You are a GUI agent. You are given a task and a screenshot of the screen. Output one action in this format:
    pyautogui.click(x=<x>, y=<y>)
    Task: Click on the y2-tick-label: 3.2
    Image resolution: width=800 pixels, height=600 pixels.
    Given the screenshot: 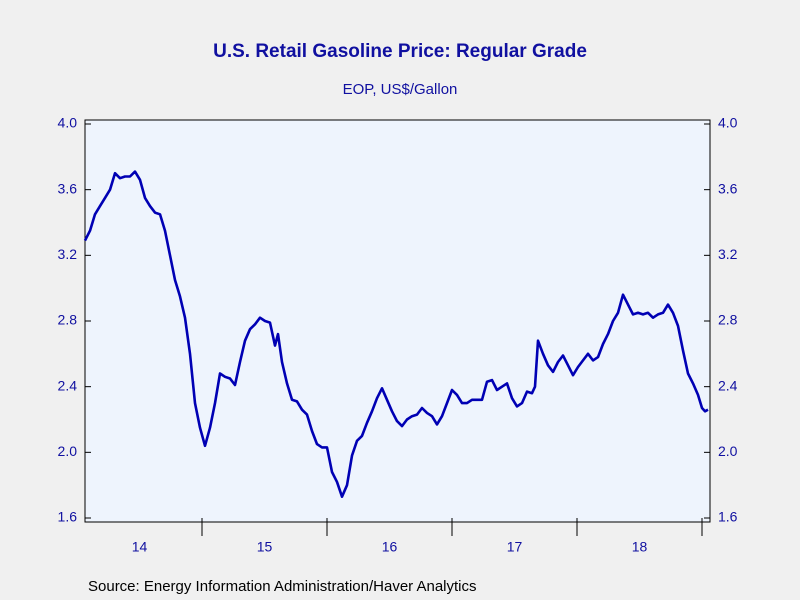 What is the action you would take?
    pyautogui.click(x=728, y=254)
    